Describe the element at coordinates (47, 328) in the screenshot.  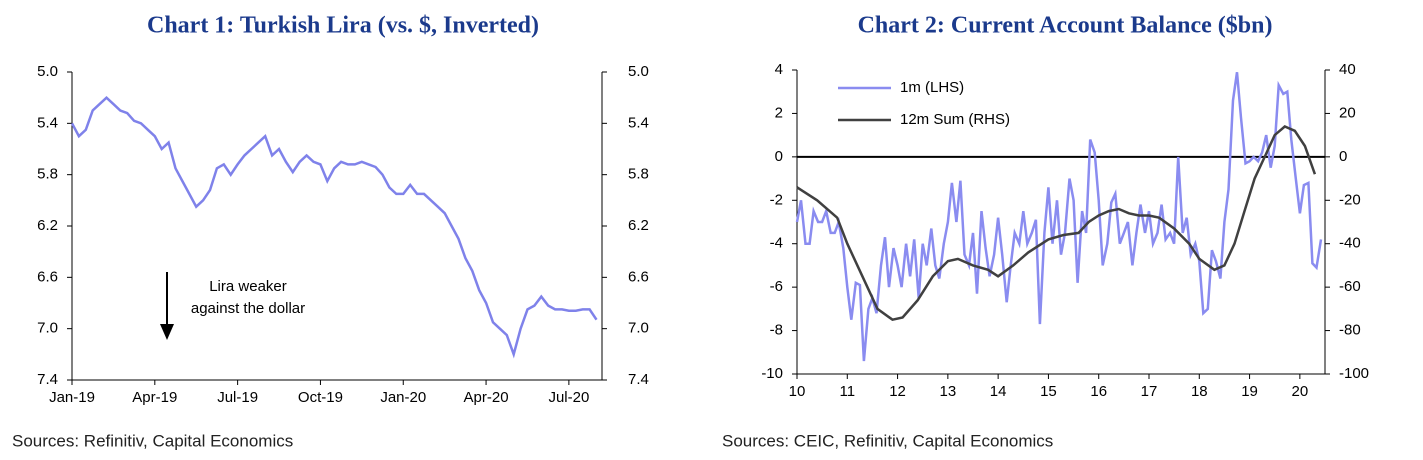
I see `y-tick-label: 7.0` at that location.